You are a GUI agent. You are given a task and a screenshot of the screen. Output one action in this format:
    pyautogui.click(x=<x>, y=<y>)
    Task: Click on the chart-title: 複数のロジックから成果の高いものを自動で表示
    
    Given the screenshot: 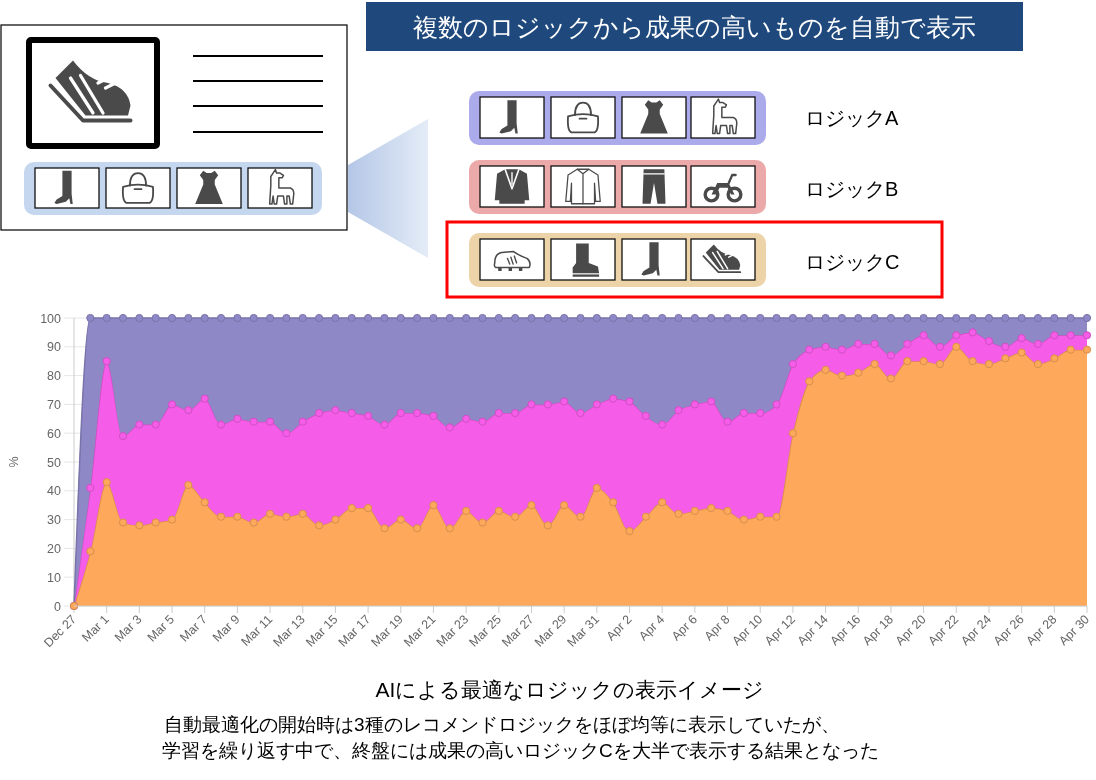 What is the action you would take?
    pyautogui.click(x=694, y=27)
    